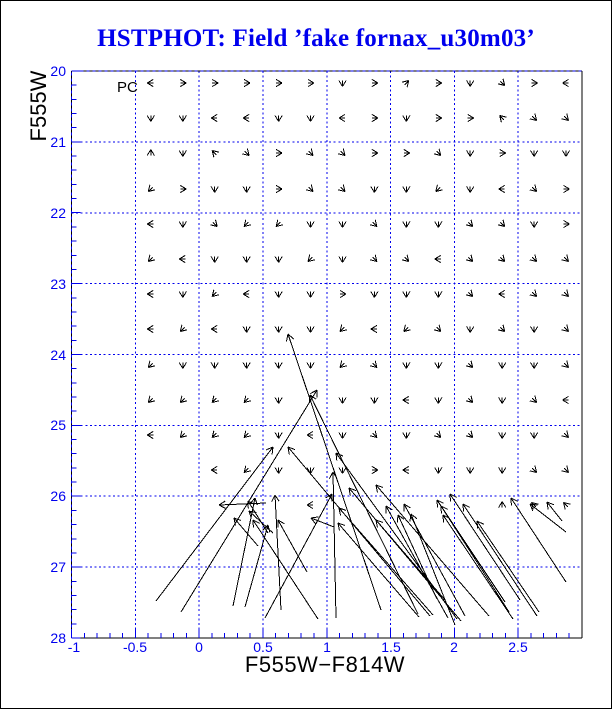  What do you see at coordinates (518, 647) in the screenshot?
I see `svg-text: 2.5` at bounding box center [518, 647].